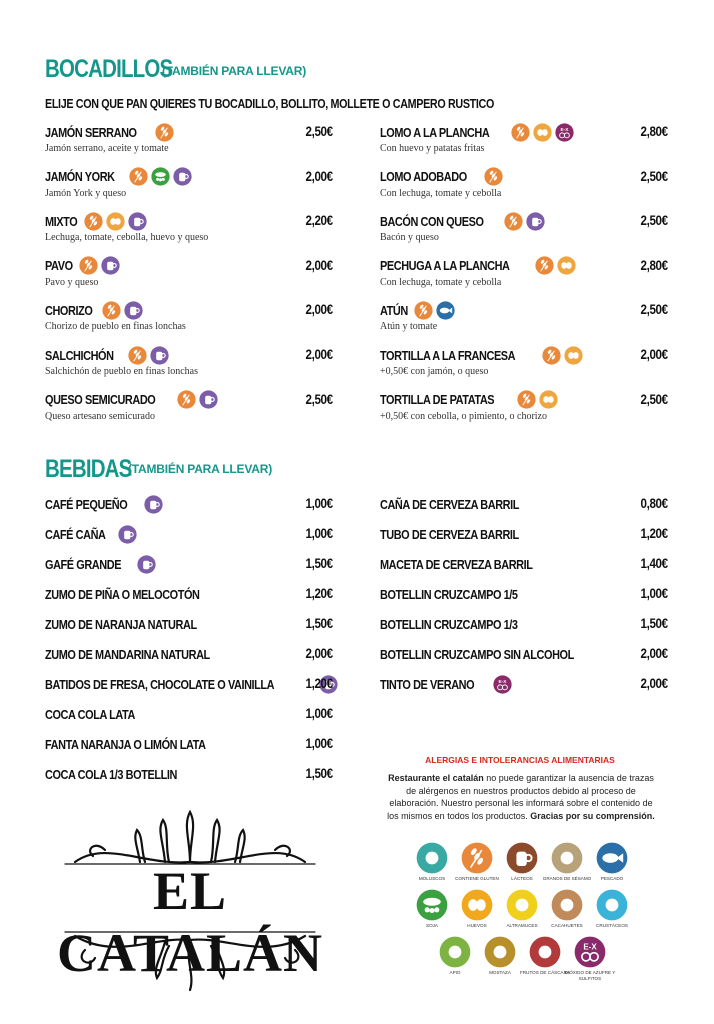 The width and height of the screenshot is (714, 1024). What do you see at coordinates (189, 132) in the screenshot?
I see `item-line: JAMÓN SERRANO` at bounding box center [189, 132].